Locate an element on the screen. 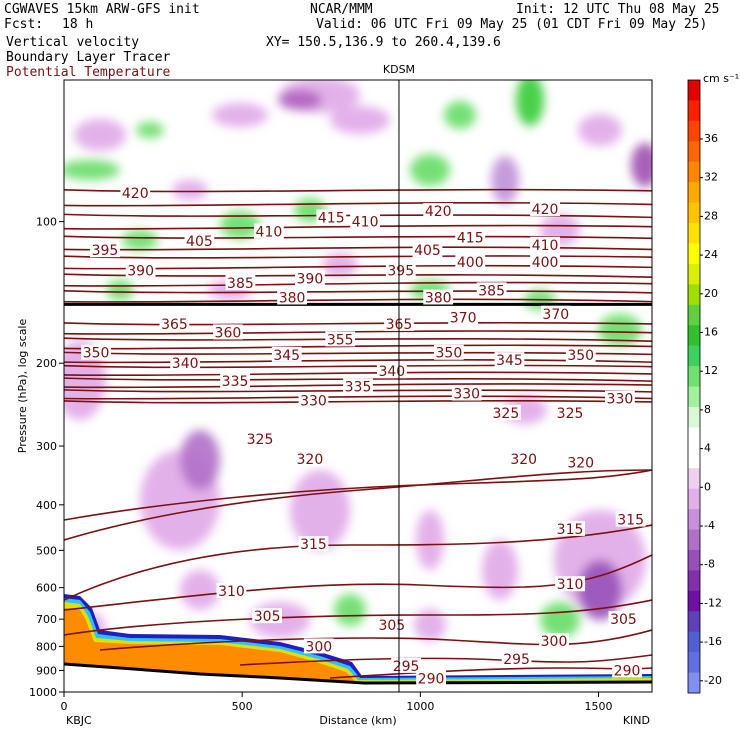 The height and width of the screenshot is (740, 740). y-tick-label: 700 is located at coordinates (46, 619).